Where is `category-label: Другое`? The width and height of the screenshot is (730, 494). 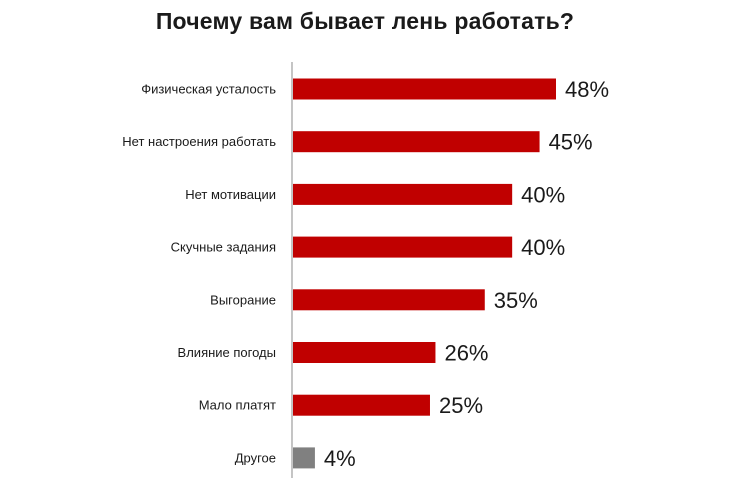 category-label: Другое is located at coordinates (255, 457).